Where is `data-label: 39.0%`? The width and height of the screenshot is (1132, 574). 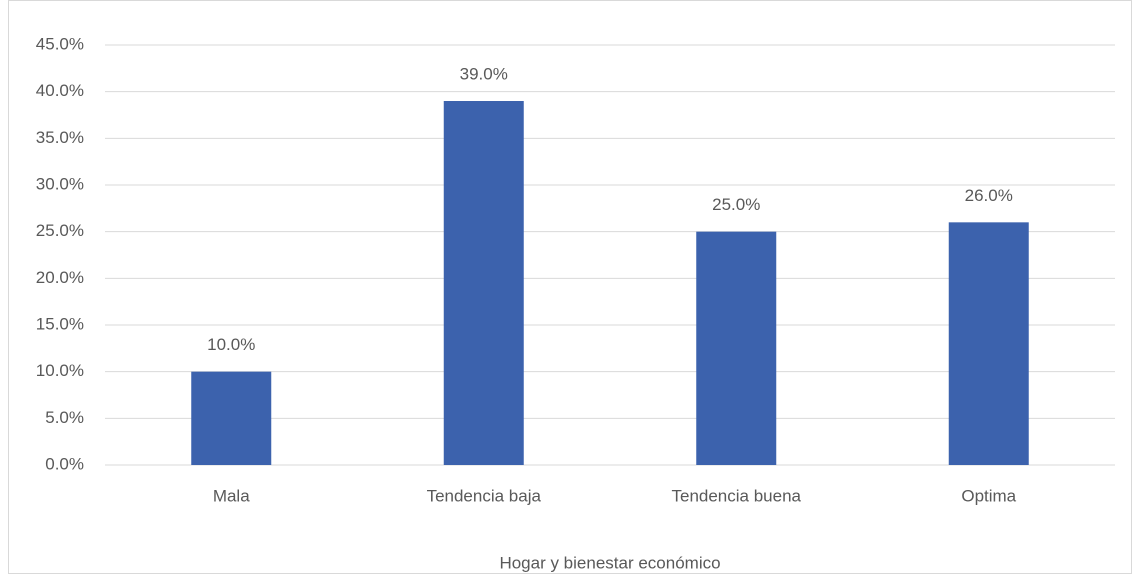 data-label: 39.0% is located at coordinates (484, 73).